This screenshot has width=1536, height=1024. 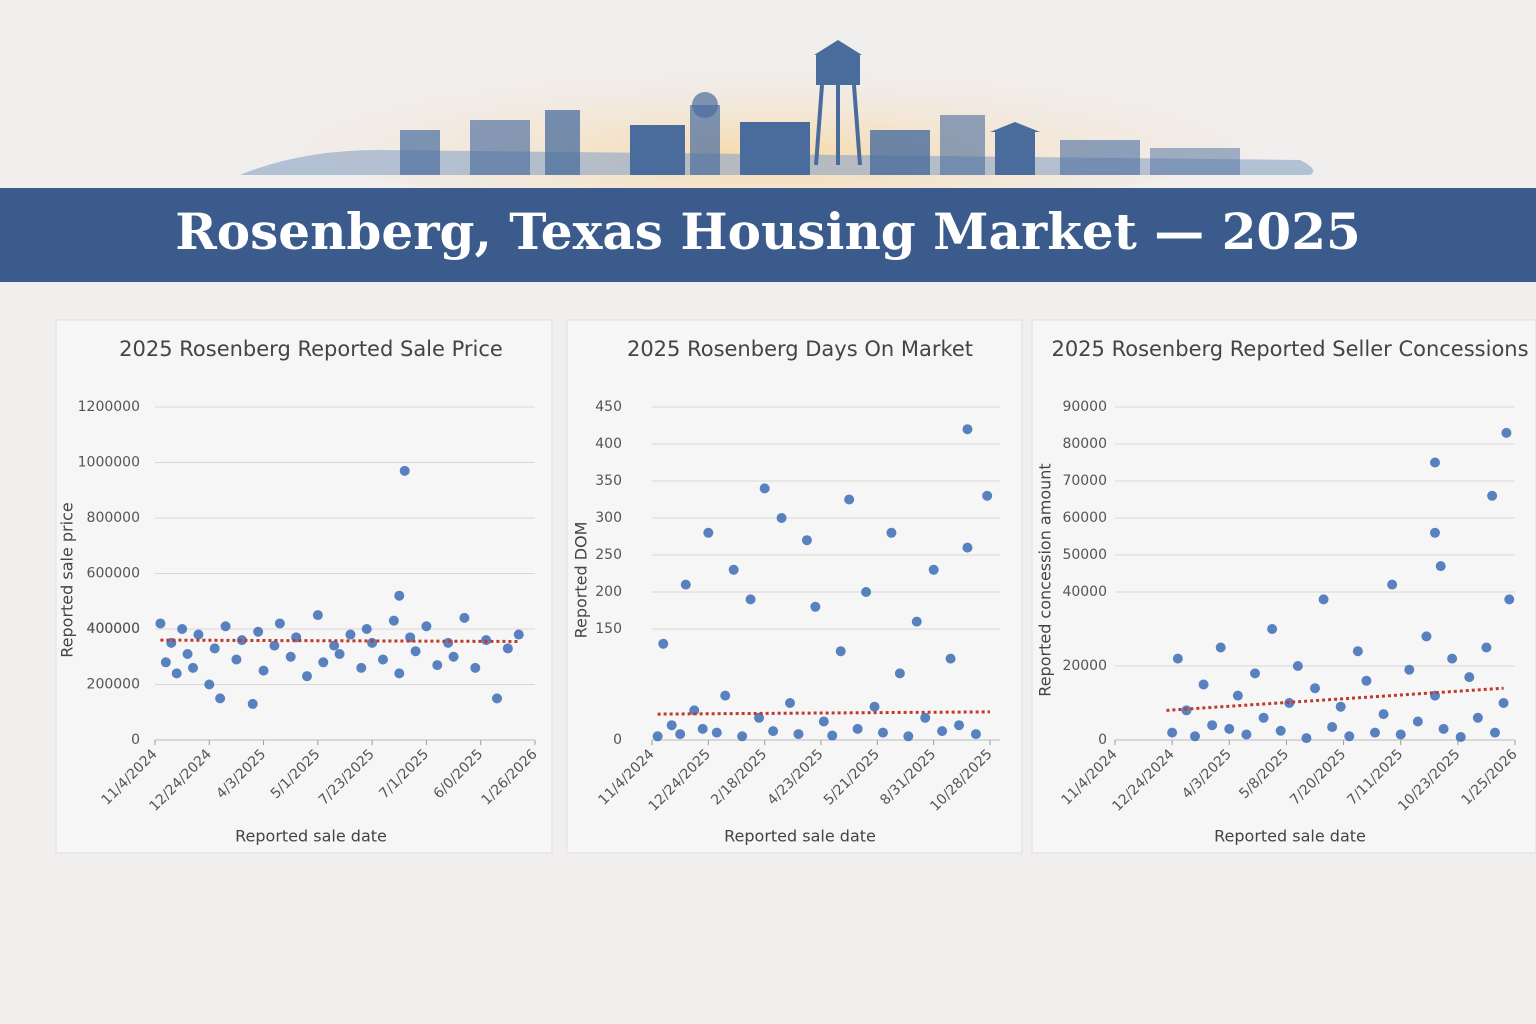 I want to click on y-tick-label: 70000, so click(x=1084, y=481).